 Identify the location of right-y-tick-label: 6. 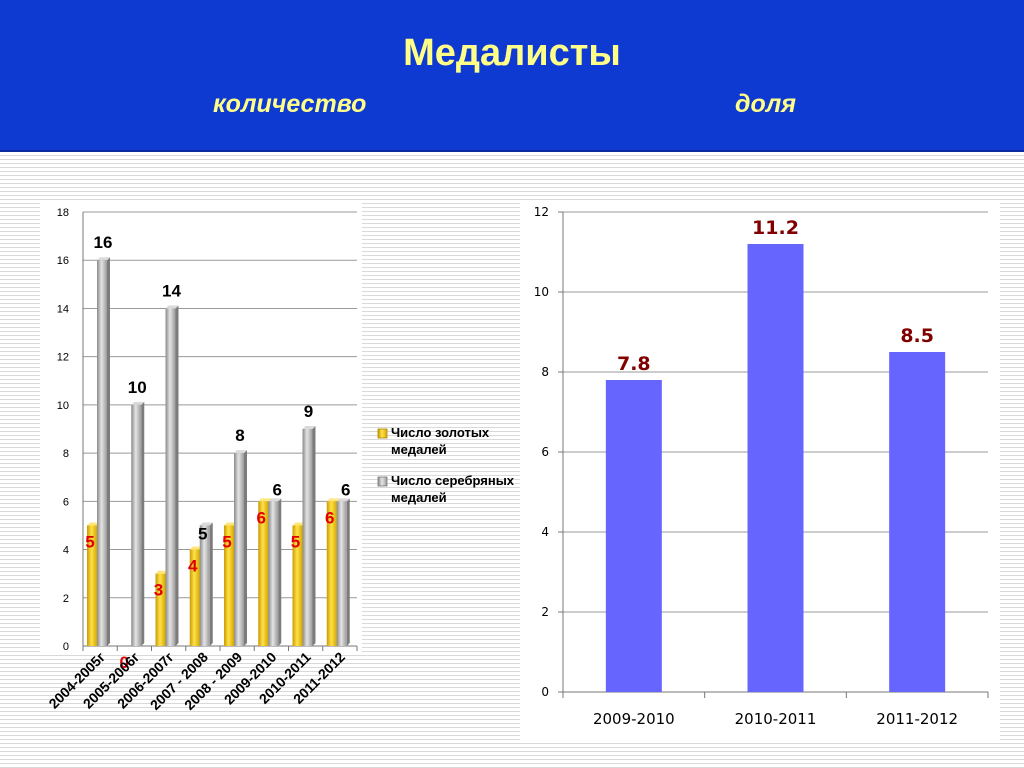
(545, 452).